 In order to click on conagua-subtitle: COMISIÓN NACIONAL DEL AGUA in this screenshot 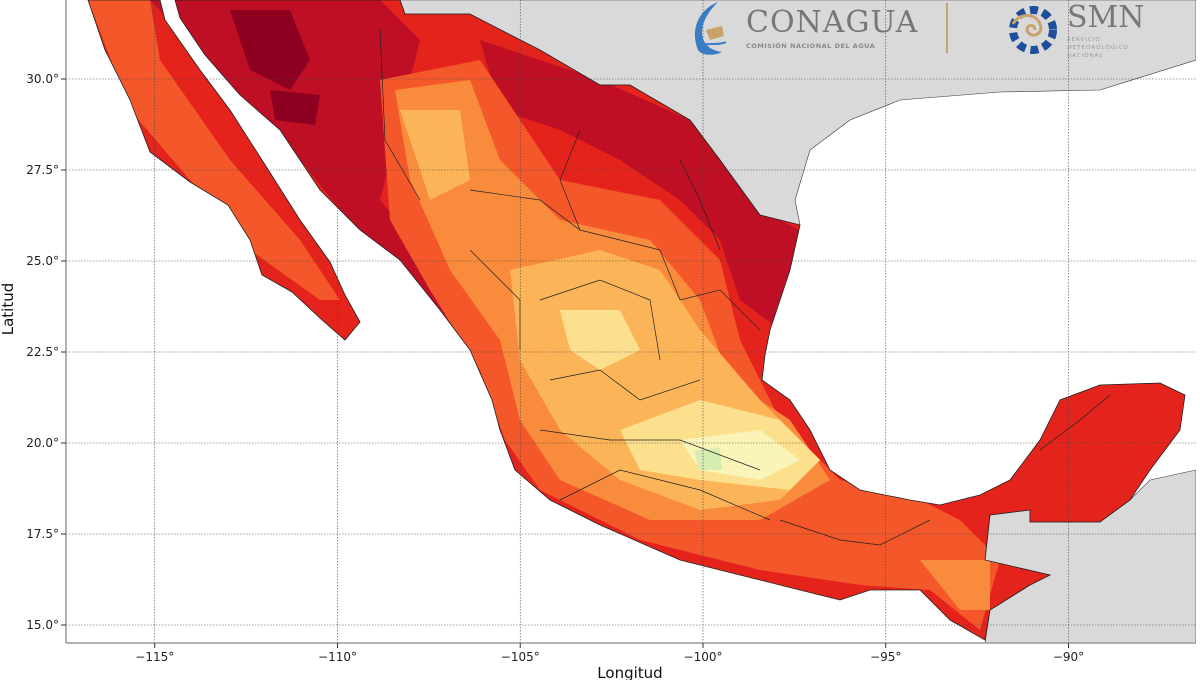, I will do `click(811, 46)`.